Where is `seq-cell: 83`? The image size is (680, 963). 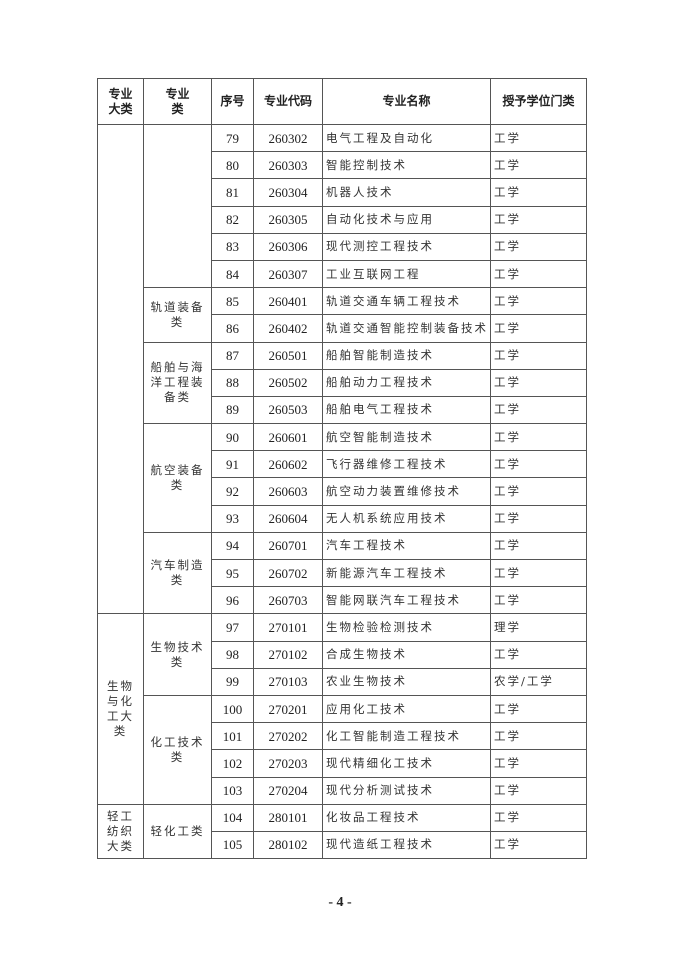 seq-cell: 83 is located at coordinates (232, 246).